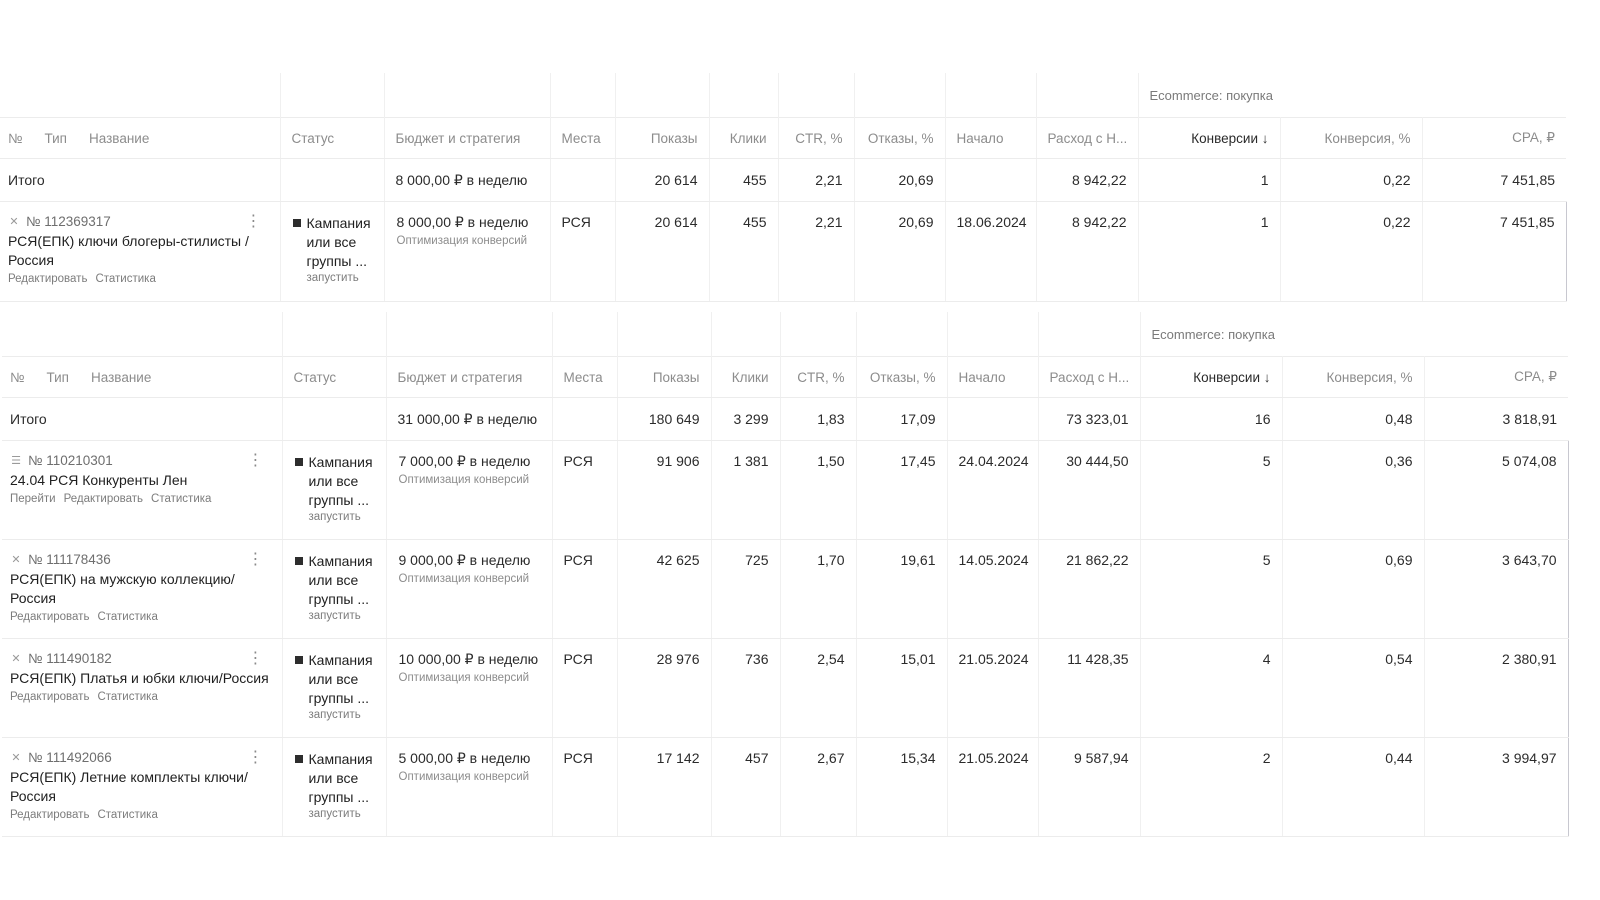 This screenshot has height=900, width=1600. Describe the element at coordinates (99, 480) in the screenshot. I see `campaign-name: 24.04 РСЯ Конкуренты Лен` at that location.